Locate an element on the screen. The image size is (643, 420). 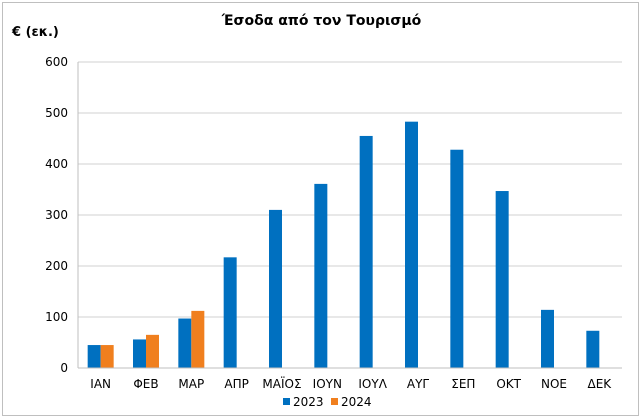
chart-title: Έσοδα από τον Τουρισμό is located at coordinates (321, 21).